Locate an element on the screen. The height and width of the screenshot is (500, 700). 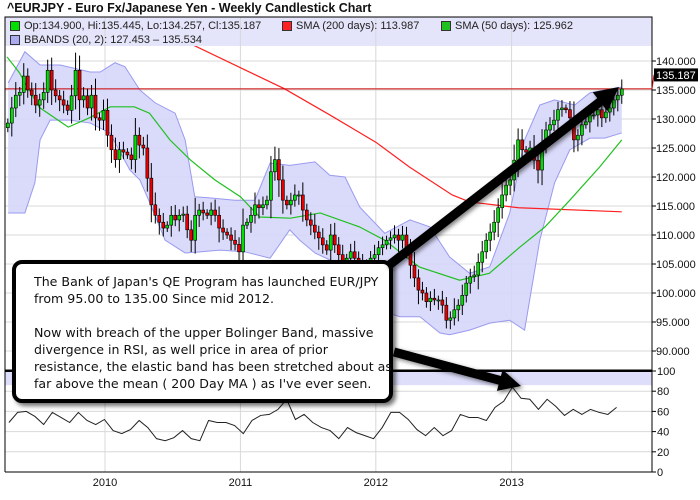
legend-swatch-sma50 is located at coordinates (446, 26).